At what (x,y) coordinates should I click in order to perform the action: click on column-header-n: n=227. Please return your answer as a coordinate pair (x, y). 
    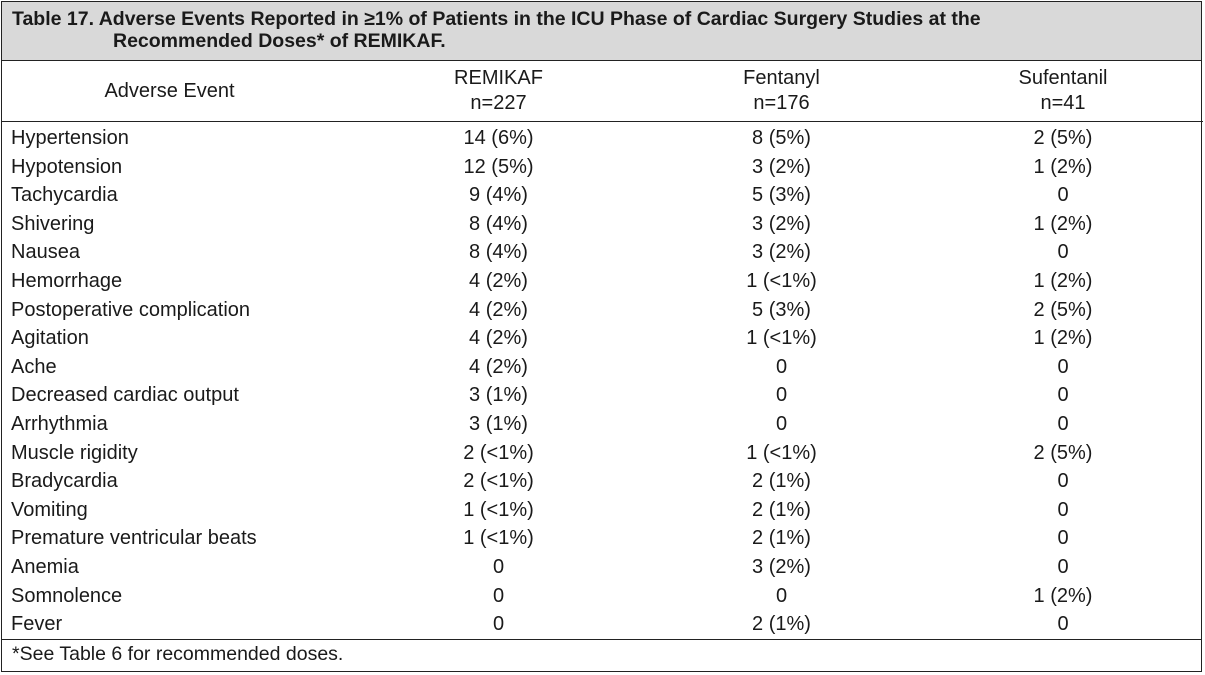
    Looking at the image, I should click on (498, 103).